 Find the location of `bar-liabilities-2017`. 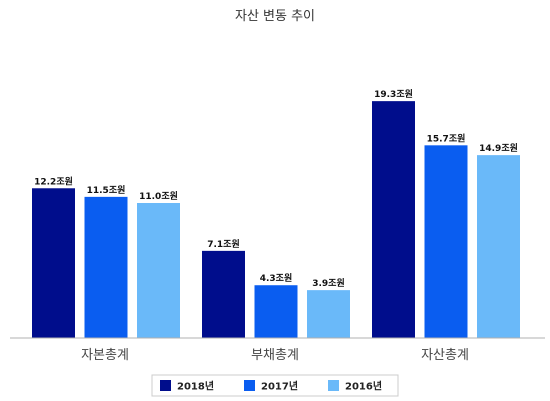

bar-liabilities-2017 is located at coordinates (276, 311).